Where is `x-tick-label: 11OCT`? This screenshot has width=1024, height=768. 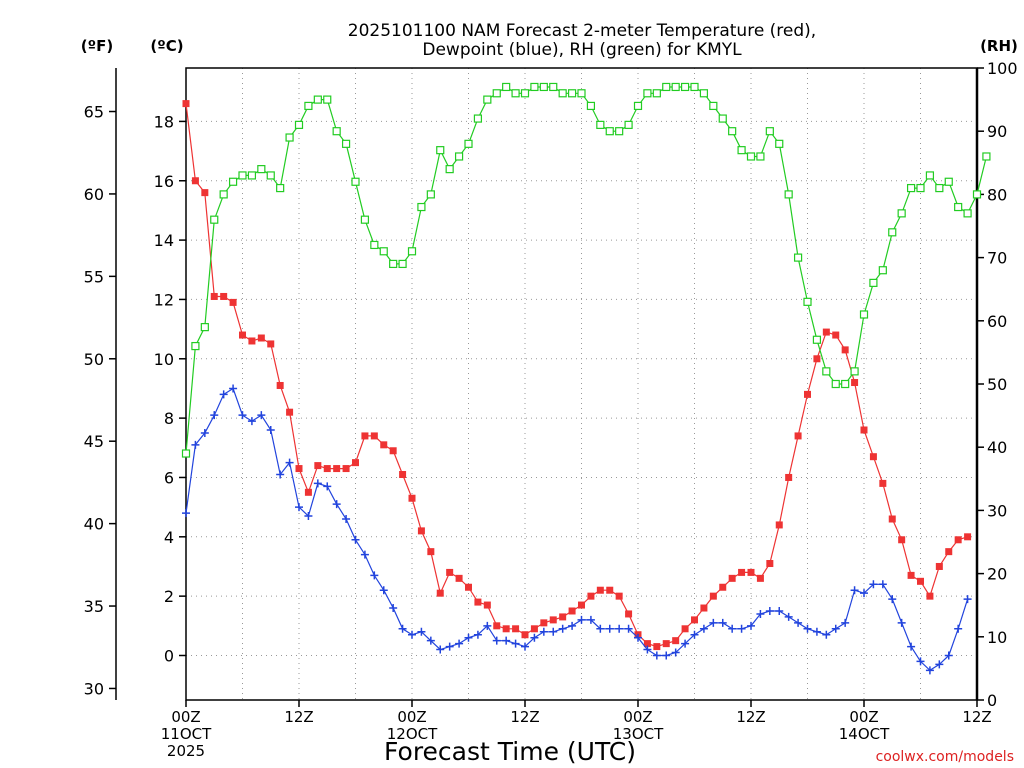 x-tick-label: 11OCT is located at coordinates (186, 734).